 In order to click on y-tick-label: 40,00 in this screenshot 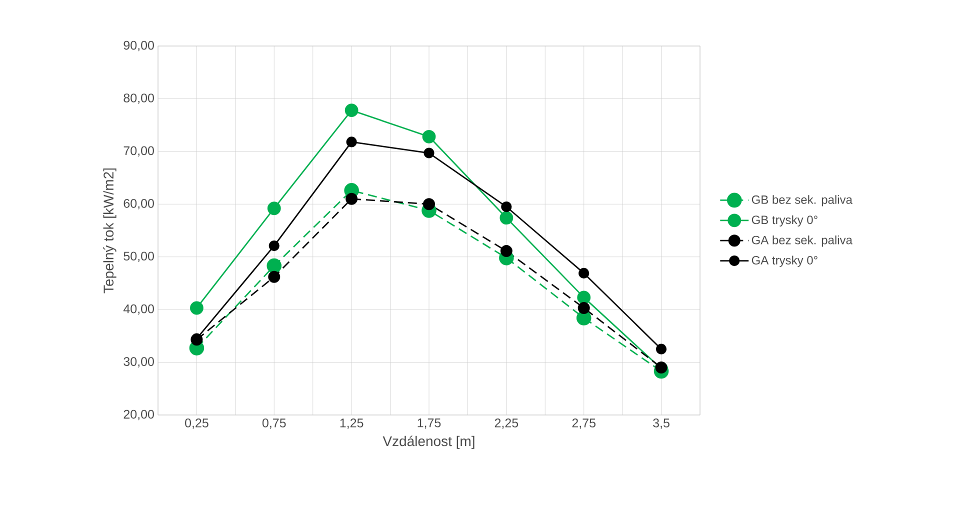, I will do `click(138, 309)`.